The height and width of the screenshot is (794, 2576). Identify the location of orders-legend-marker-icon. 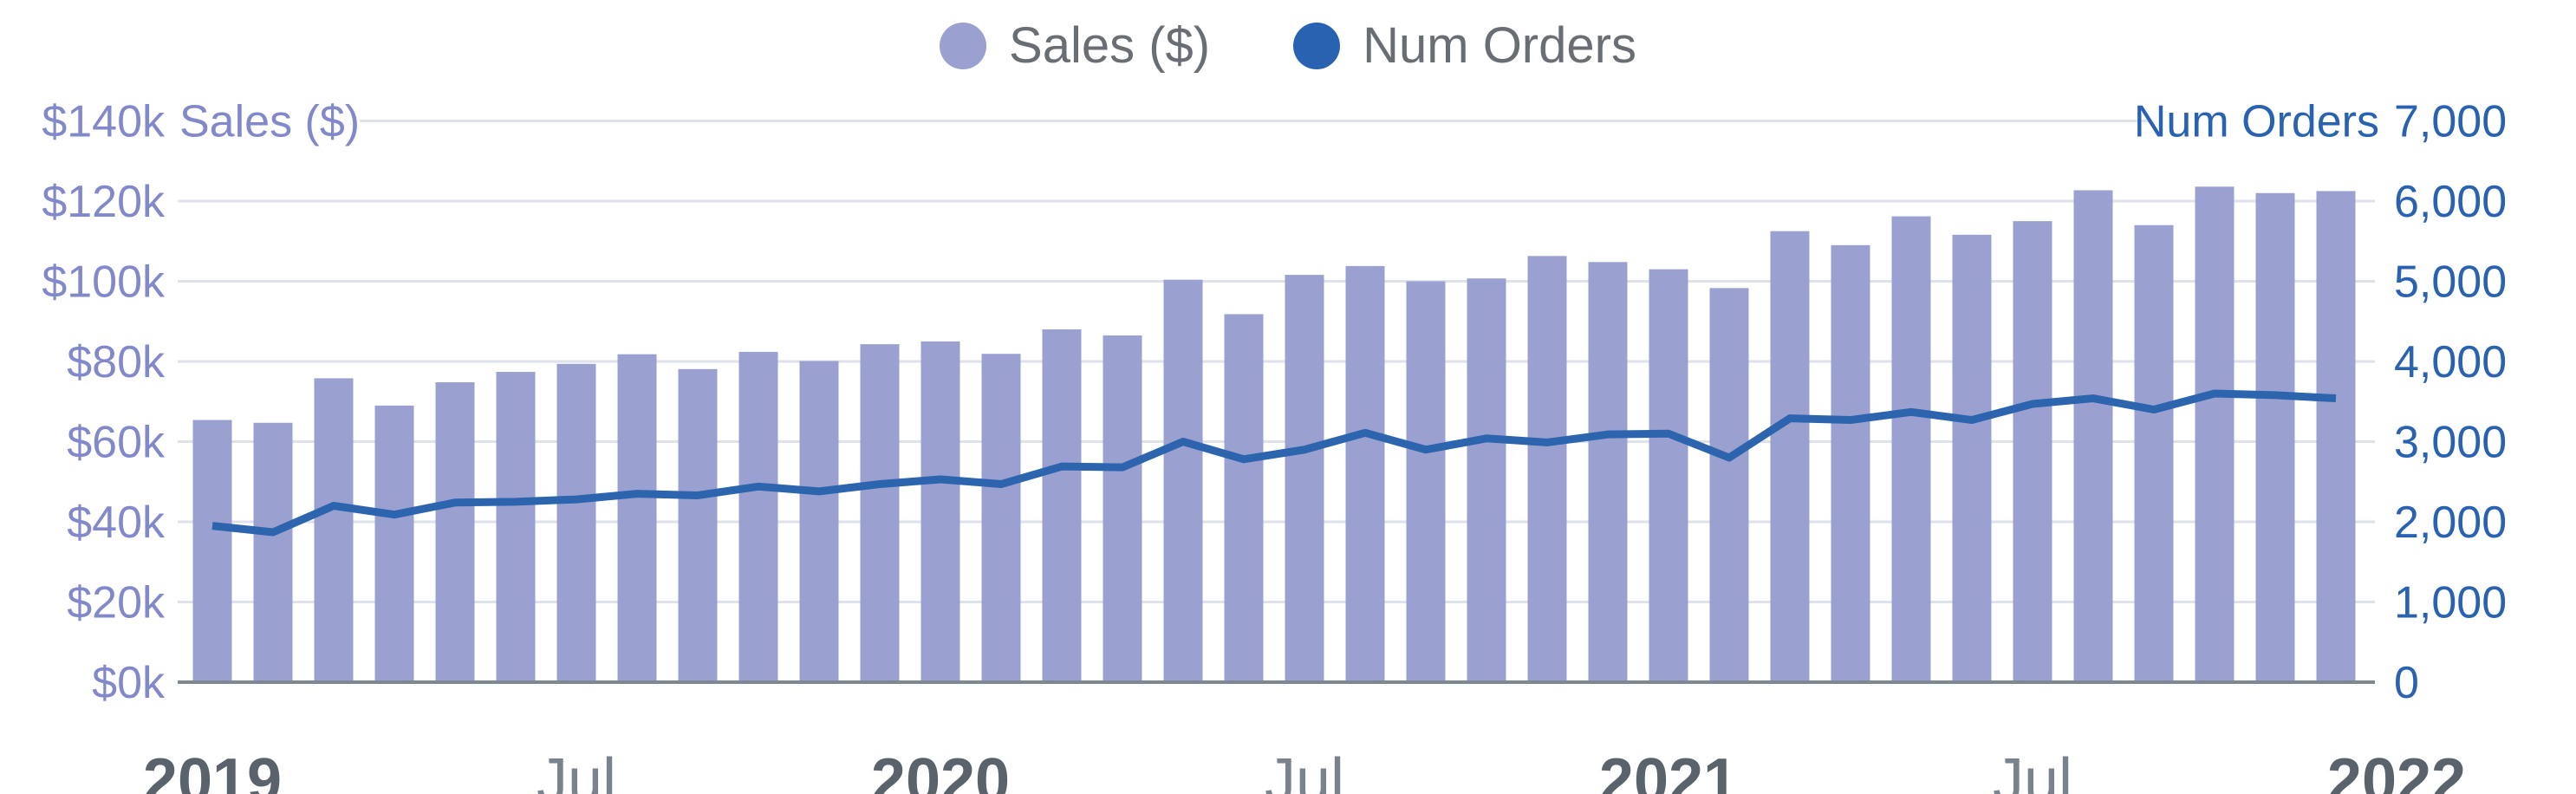
(1317, 46).